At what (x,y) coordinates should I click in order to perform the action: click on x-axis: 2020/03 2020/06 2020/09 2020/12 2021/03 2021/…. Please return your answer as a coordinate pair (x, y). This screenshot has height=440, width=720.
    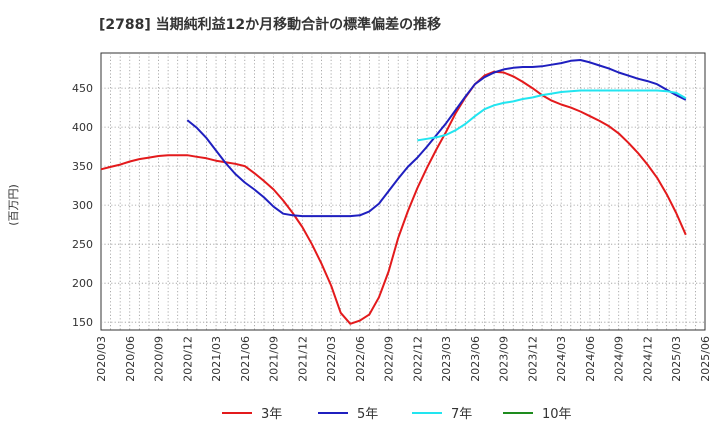
    Looking at the image, I should click on (403, 359).